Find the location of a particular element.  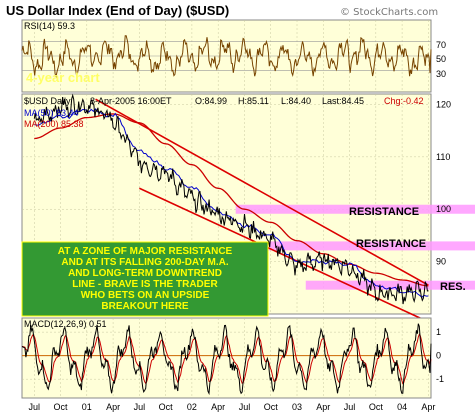

annotation-line-3: AND LONG-TERM DOWNTREND is located at coordinates (145, 273).